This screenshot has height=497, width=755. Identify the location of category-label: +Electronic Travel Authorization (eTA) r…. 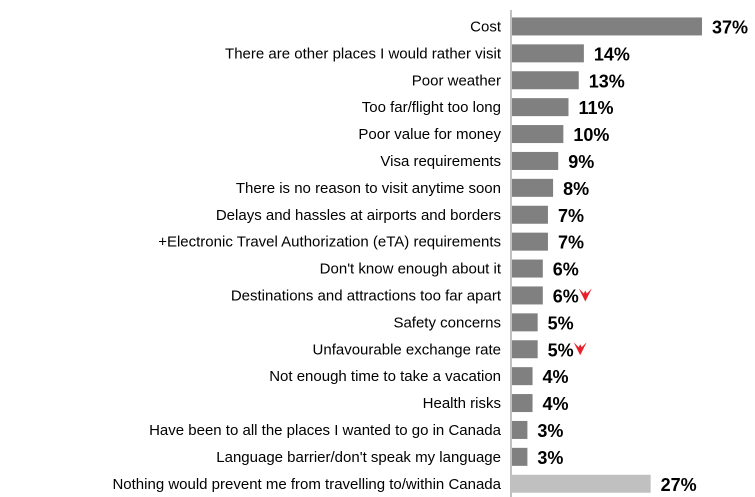
(329, 242).